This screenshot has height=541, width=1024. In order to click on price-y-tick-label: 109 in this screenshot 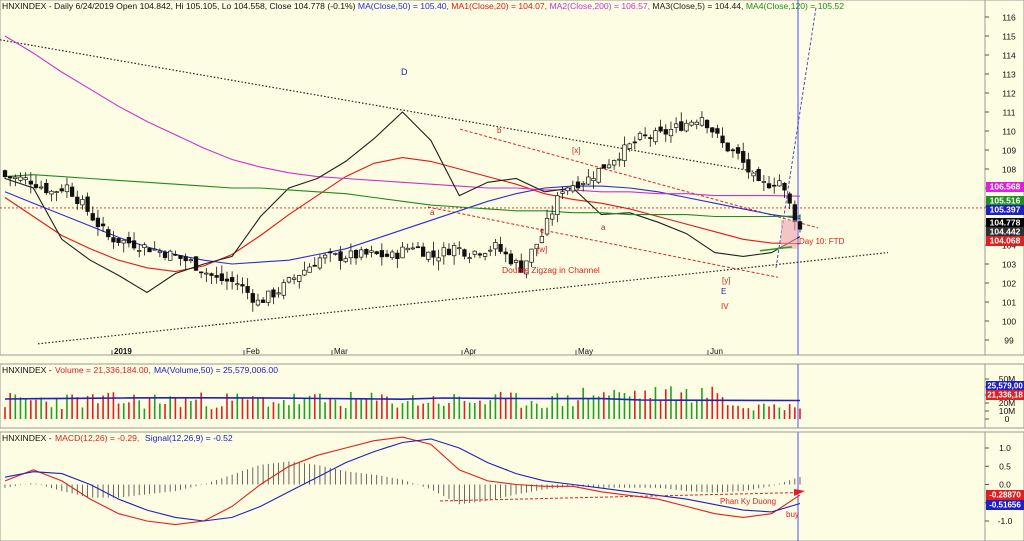, I will do `click(1009, 151)`.